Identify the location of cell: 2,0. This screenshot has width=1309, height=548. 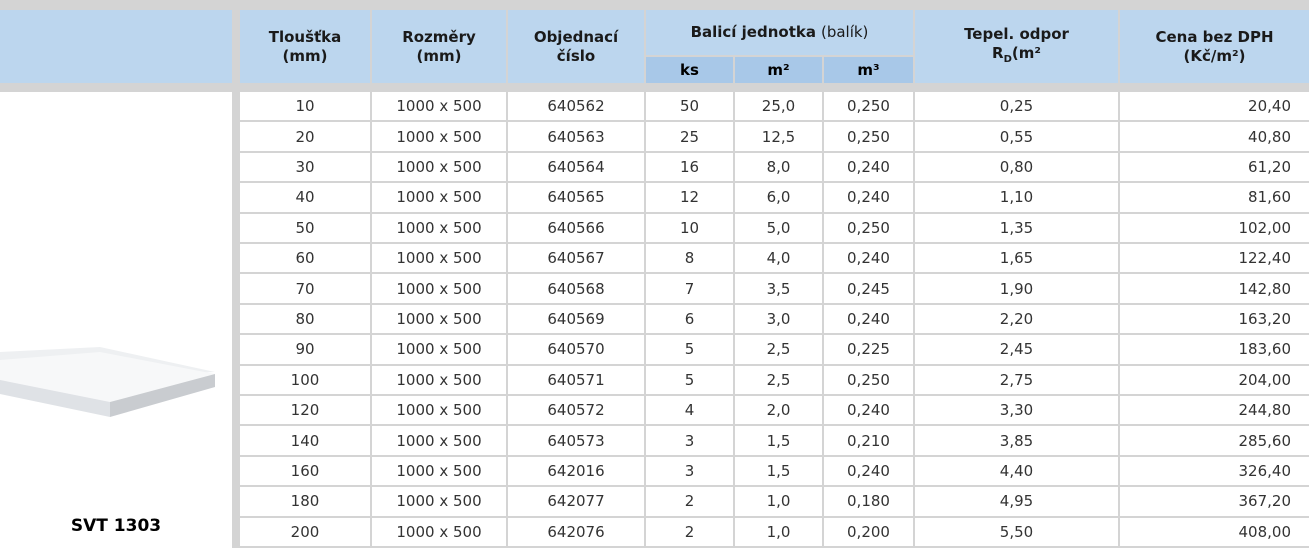
(778, 410).